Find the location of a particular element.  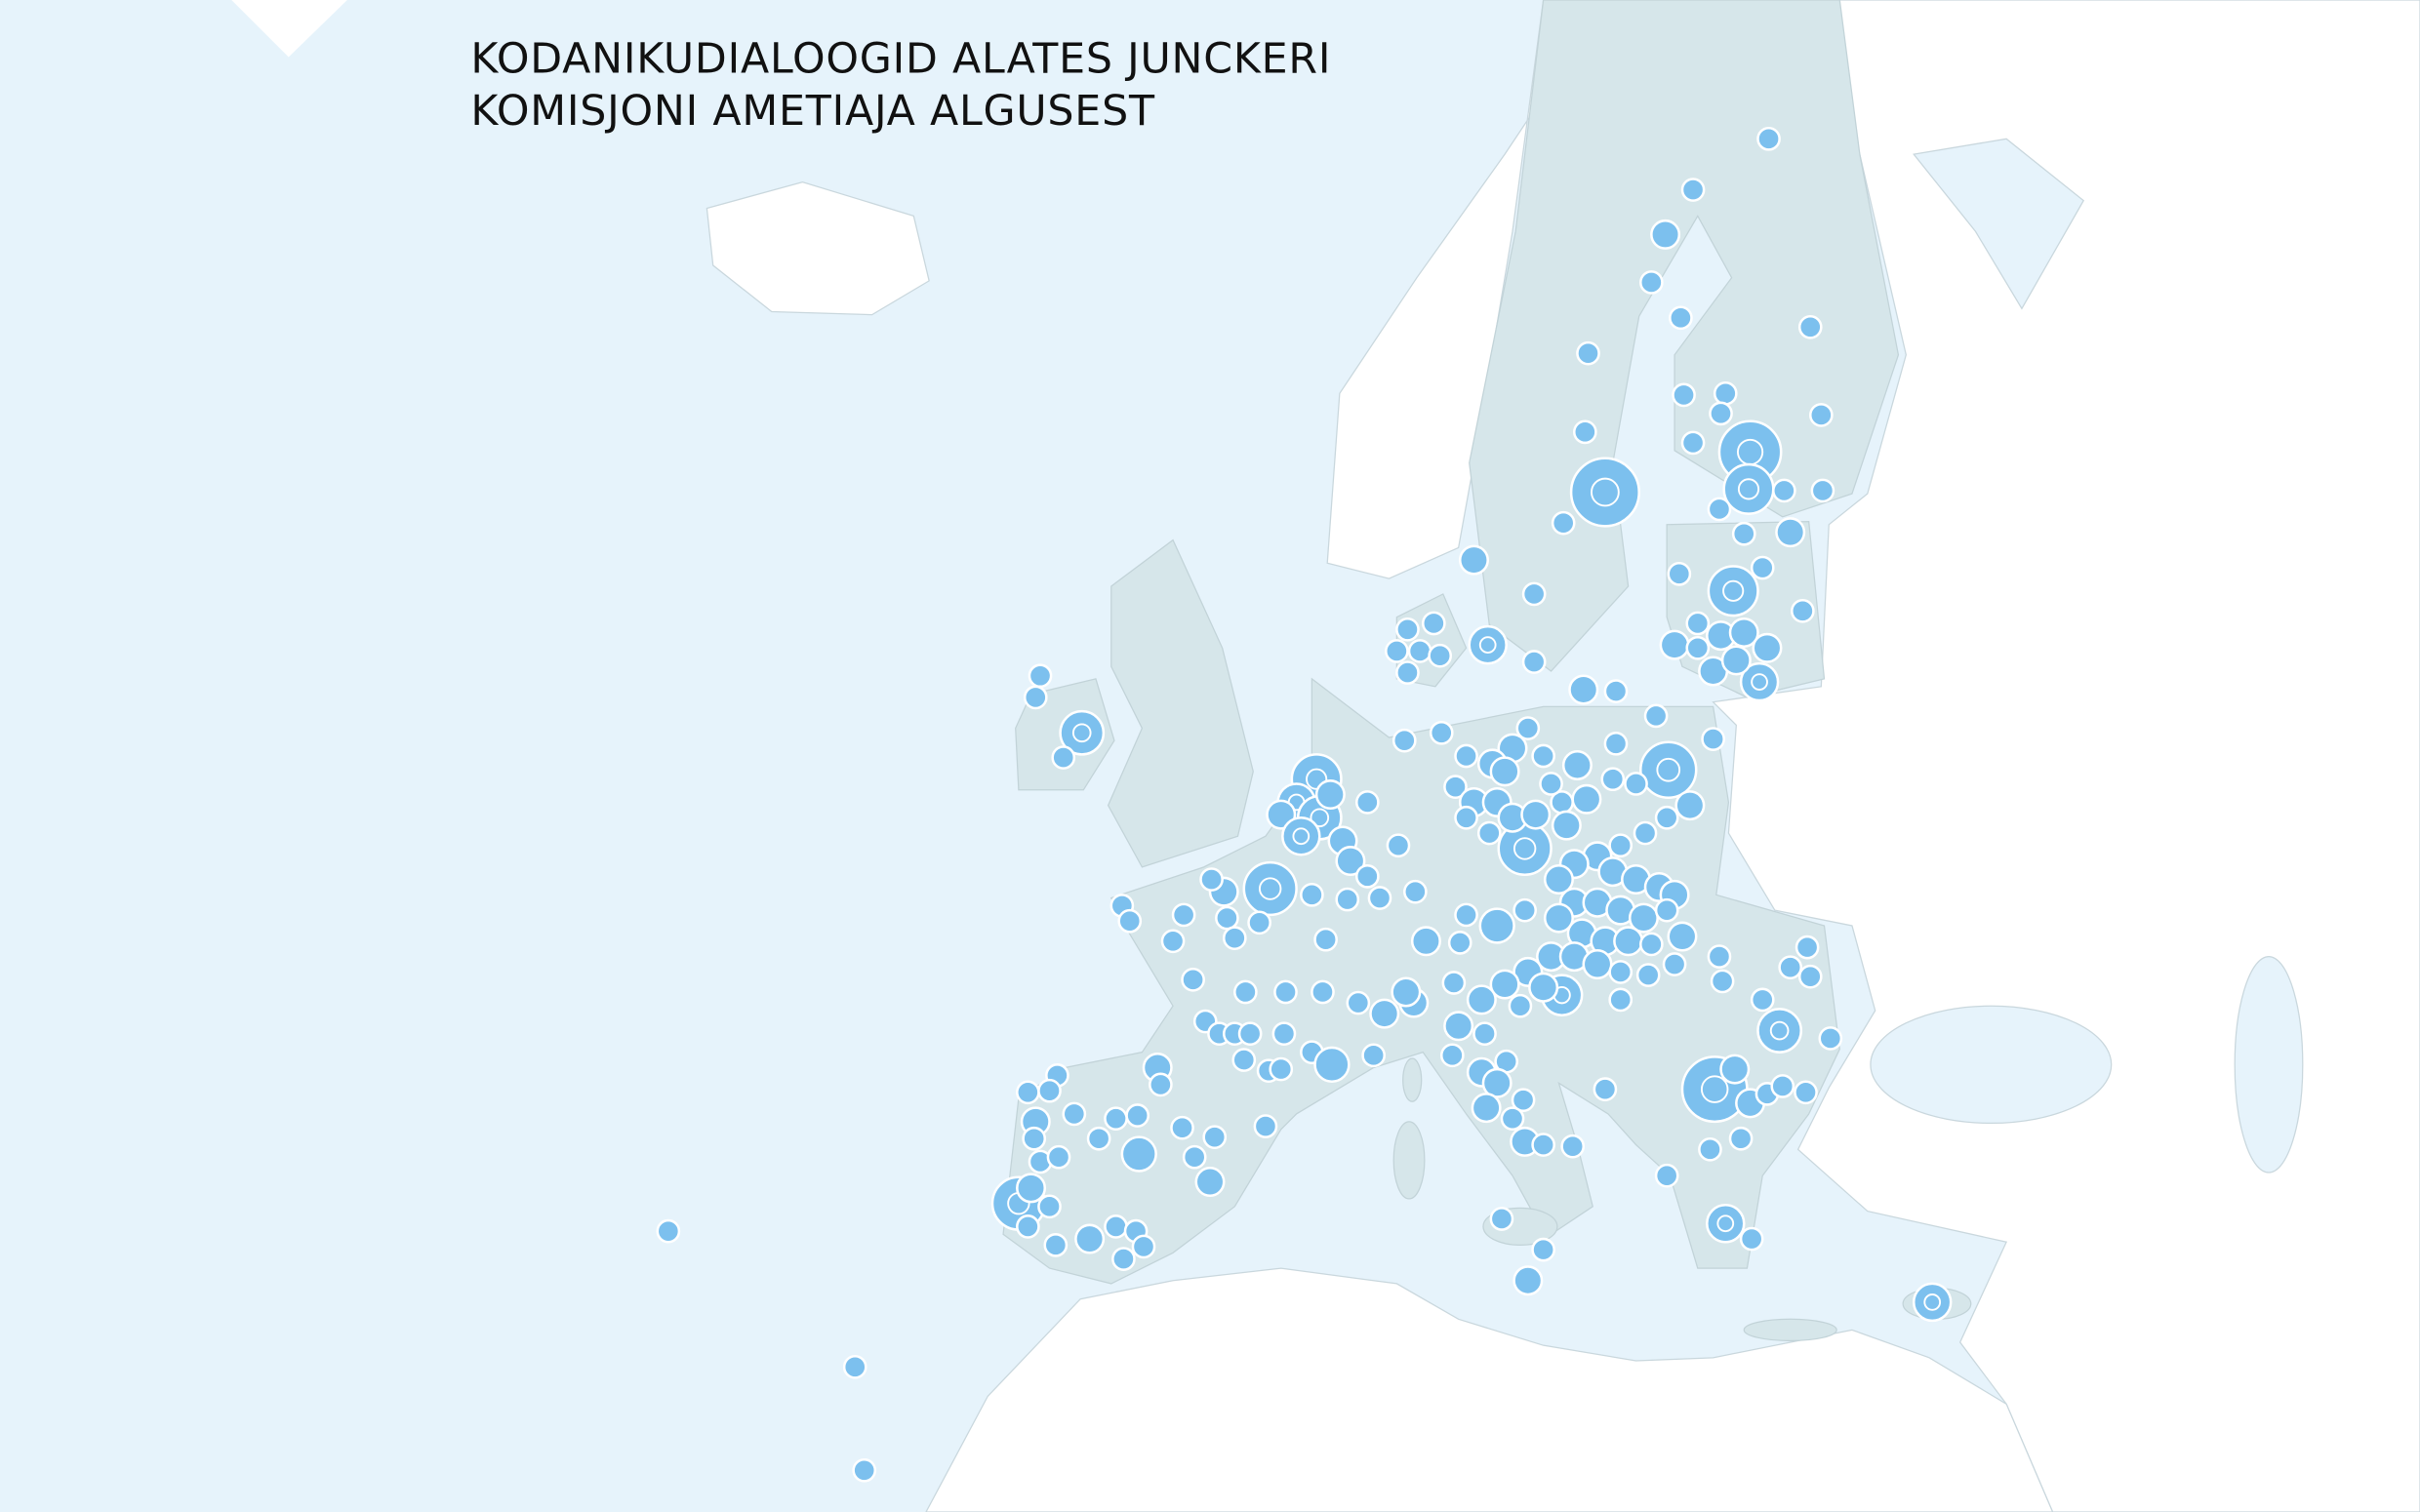

title-line: KODANIKUDIALOOGID ALATES JUNCKERI is located at coordinates (900, 58).